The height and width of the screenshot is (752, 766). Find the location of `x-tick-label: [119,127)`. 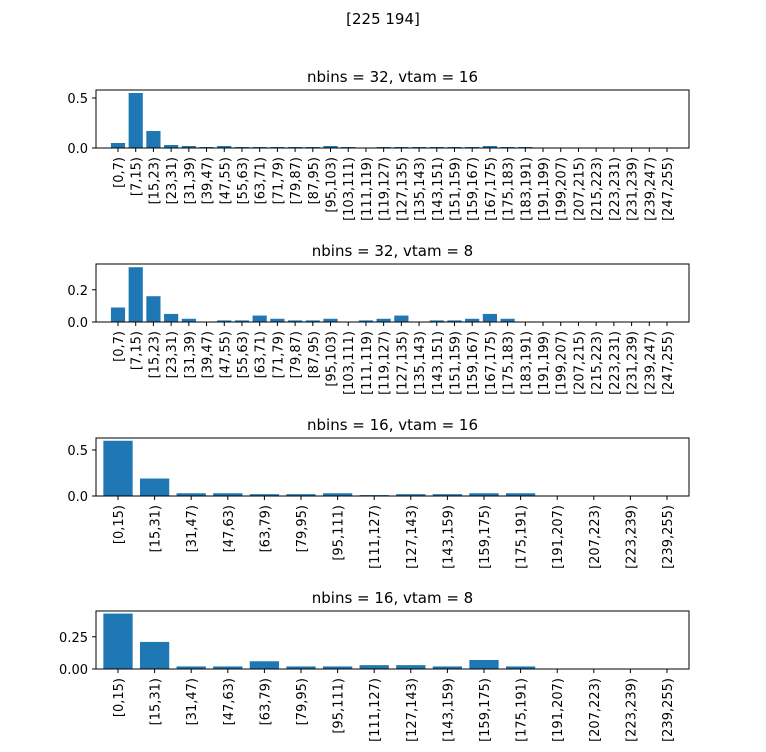

x-tick-label: [119,127) is located at coordinates (385, 189).